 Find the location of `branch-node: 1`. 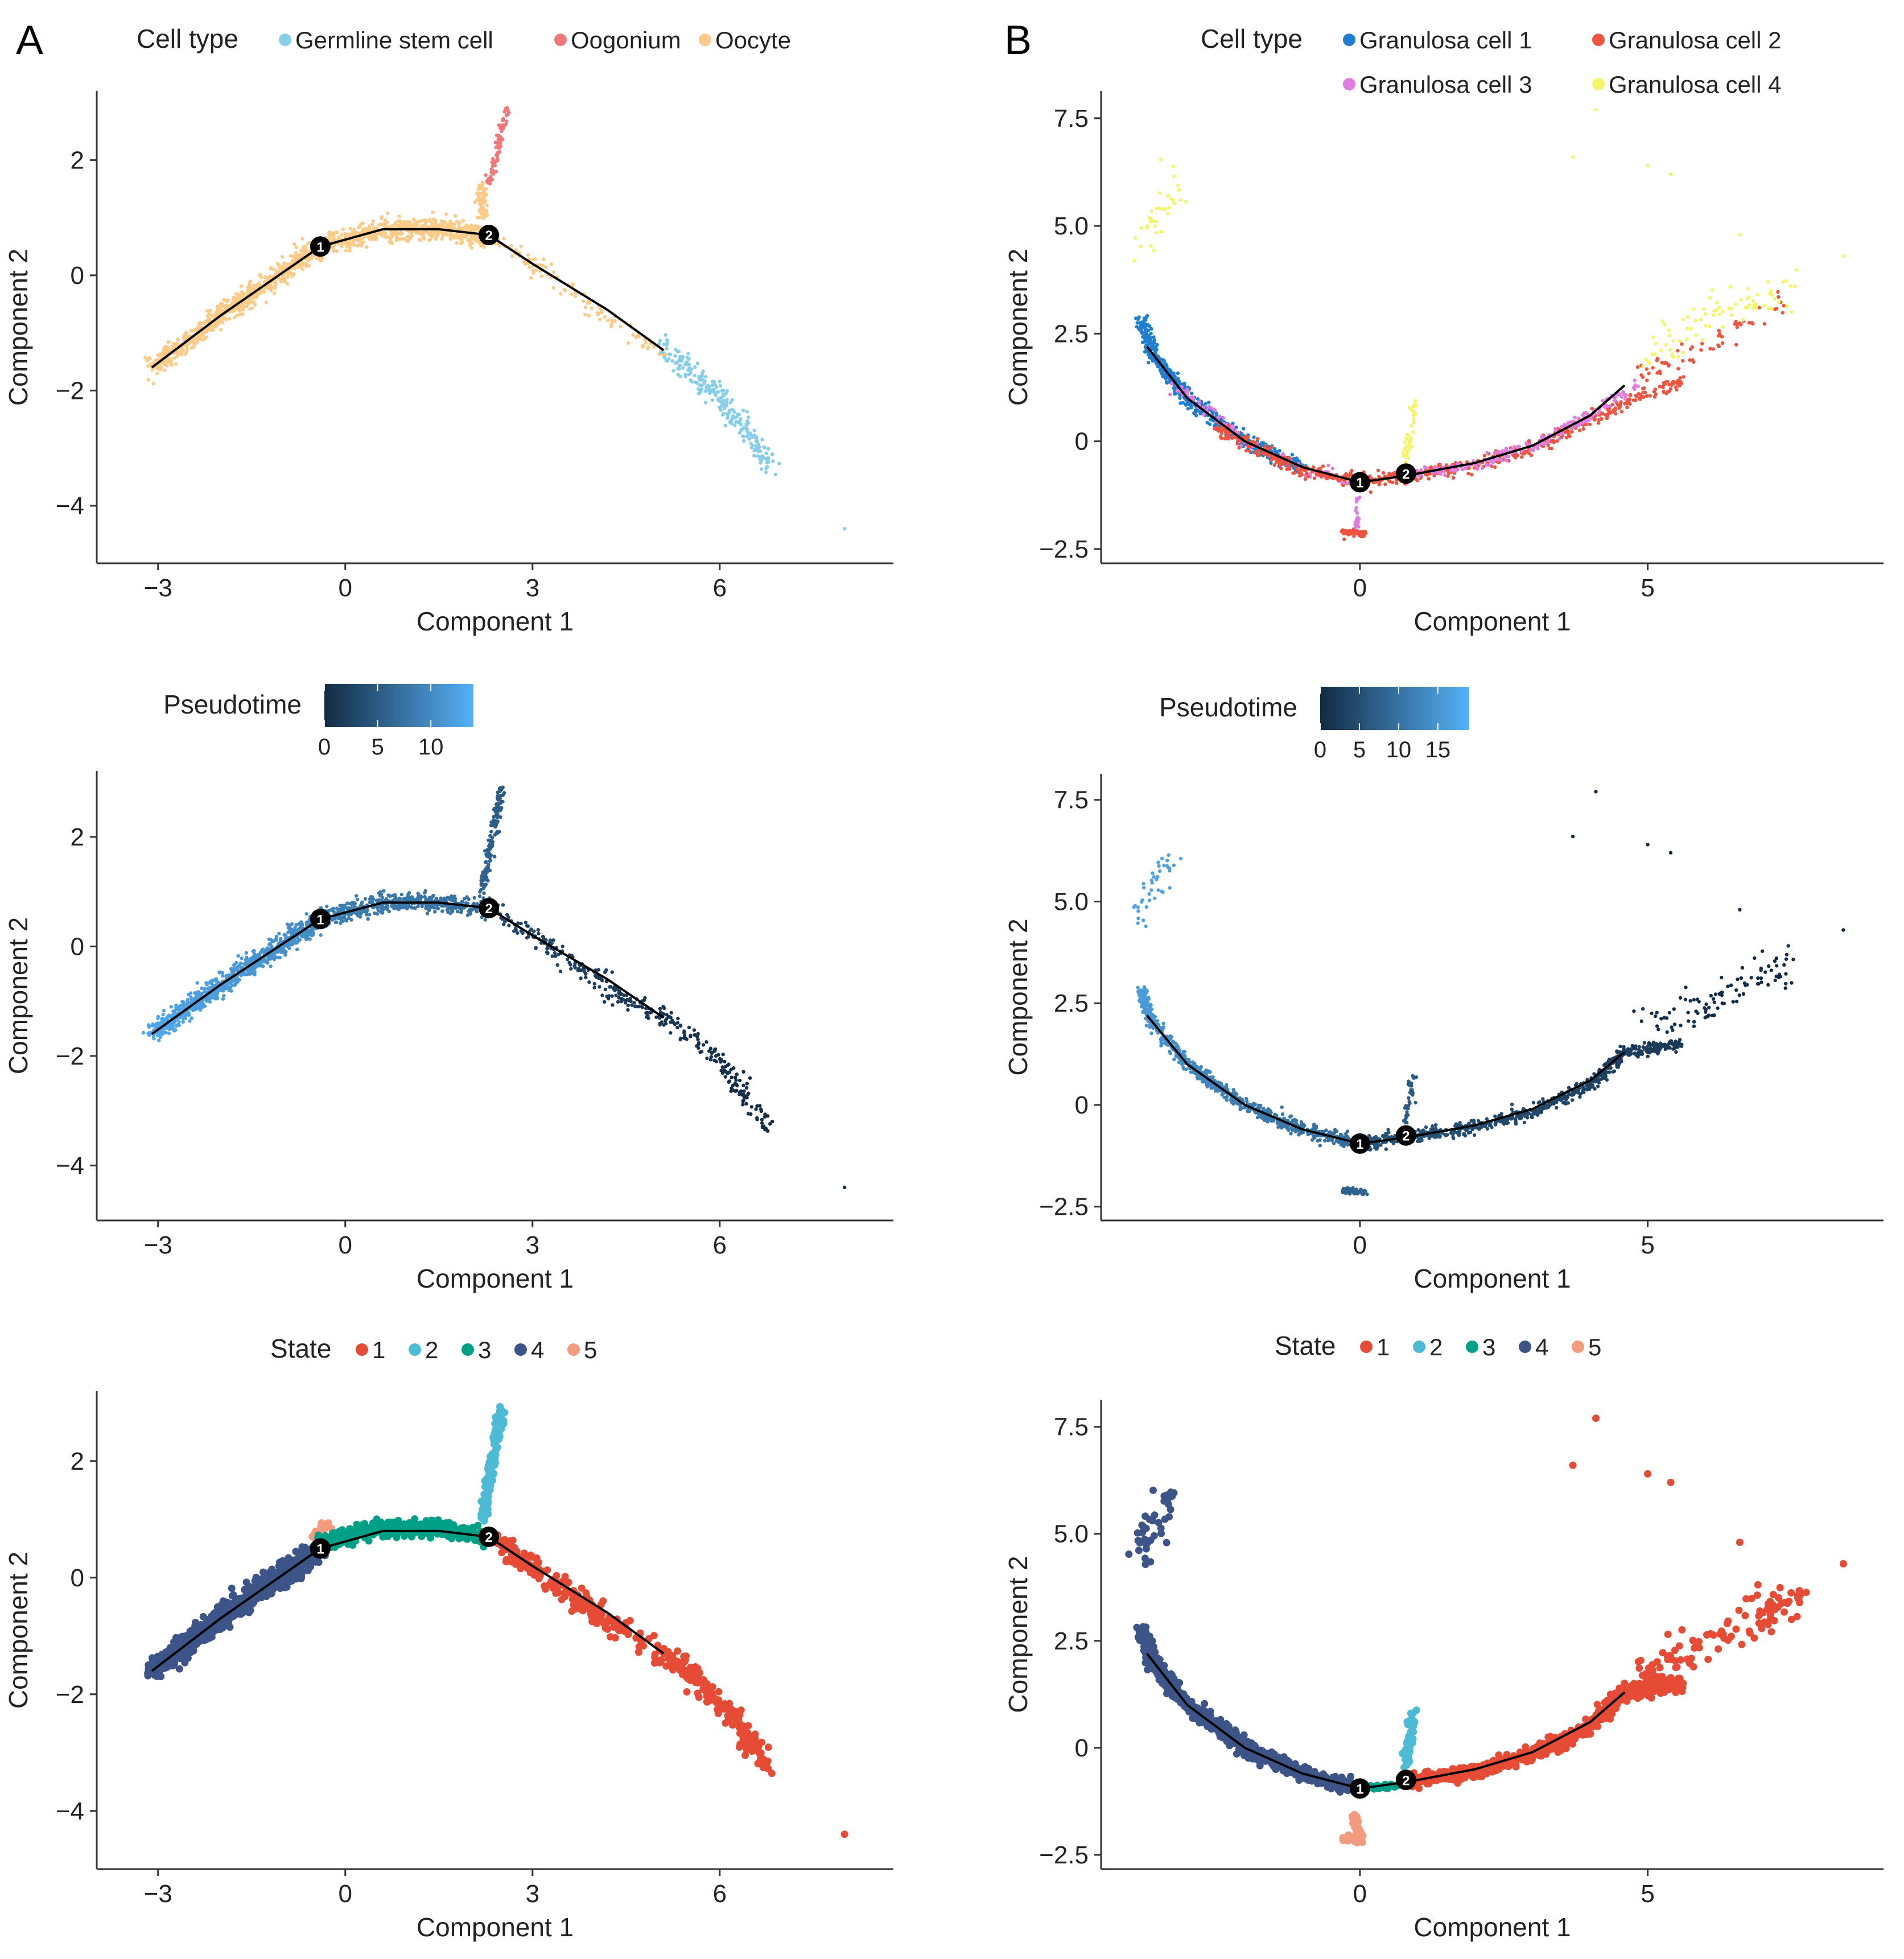

branch-node: 1 is located at coordinates (320, 919).